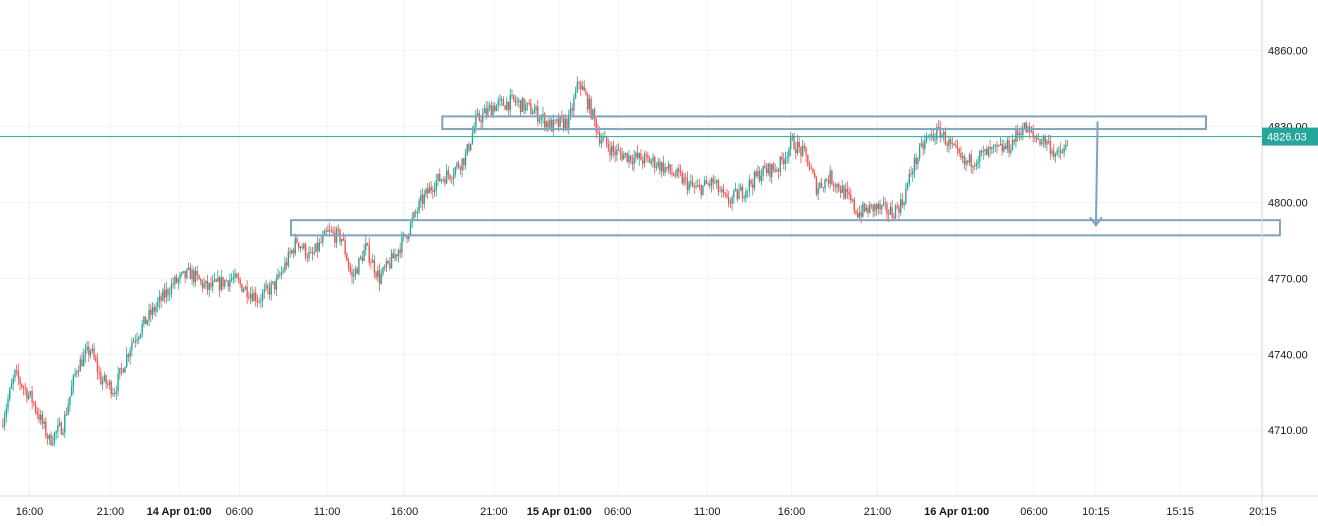 The width and height of the screenshot is (1318, 526). I want to click on x-tick-label: 16:00, so click(405, 512).